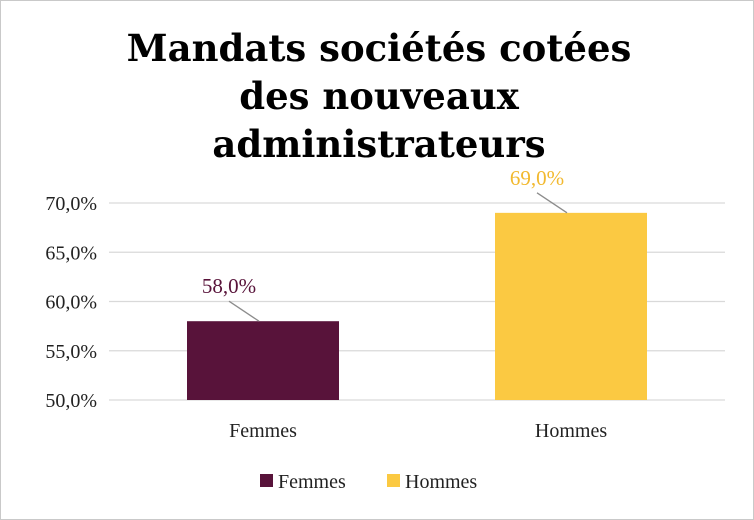 This screenshot has height=520, width=754. I want to click on legend-swatch-hommes, so click(393, 480).